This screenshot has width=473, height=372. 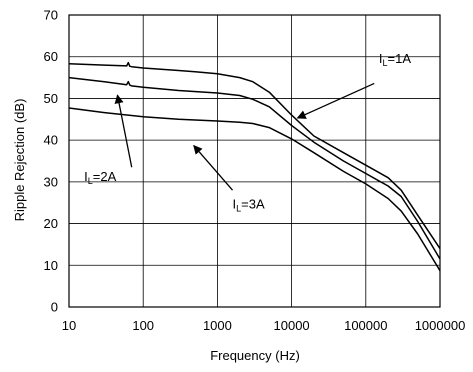 What do you see at coordinates (100, 177) in the screenshot?
I see `series-annotation-label: IL=2A` at bounding box center [100, 177].